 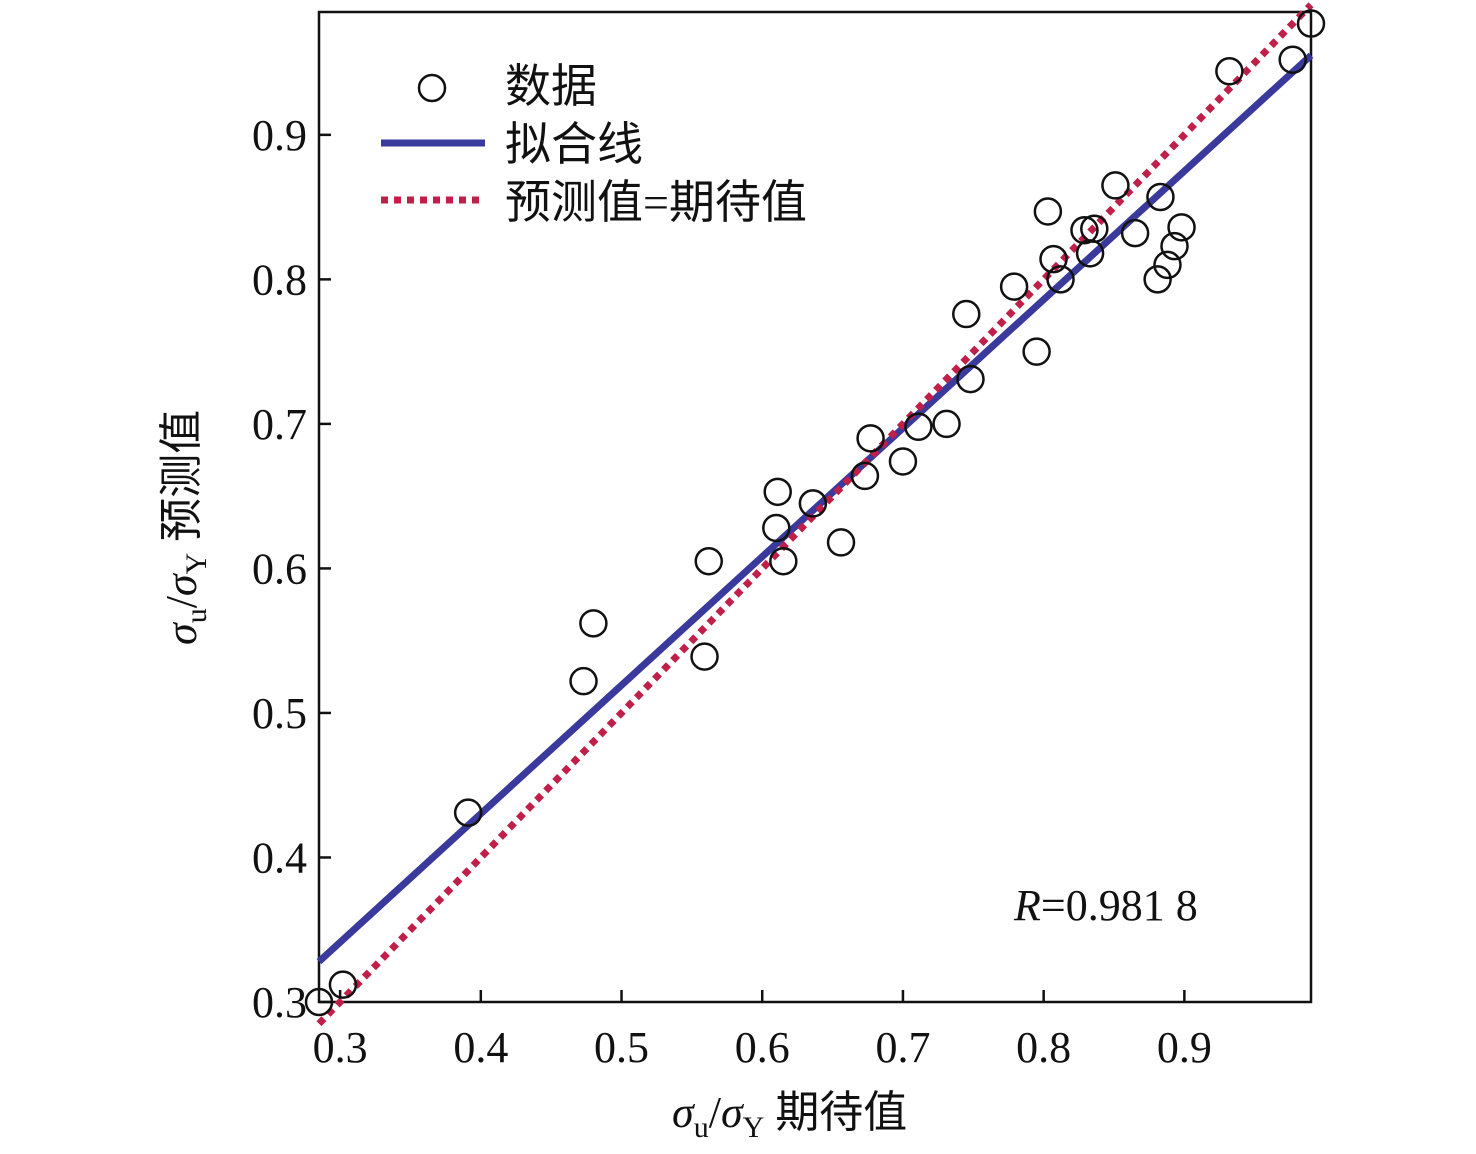 I want to click on x-axis-label: σu/σY 期待值, so click(x=789, y=1116).